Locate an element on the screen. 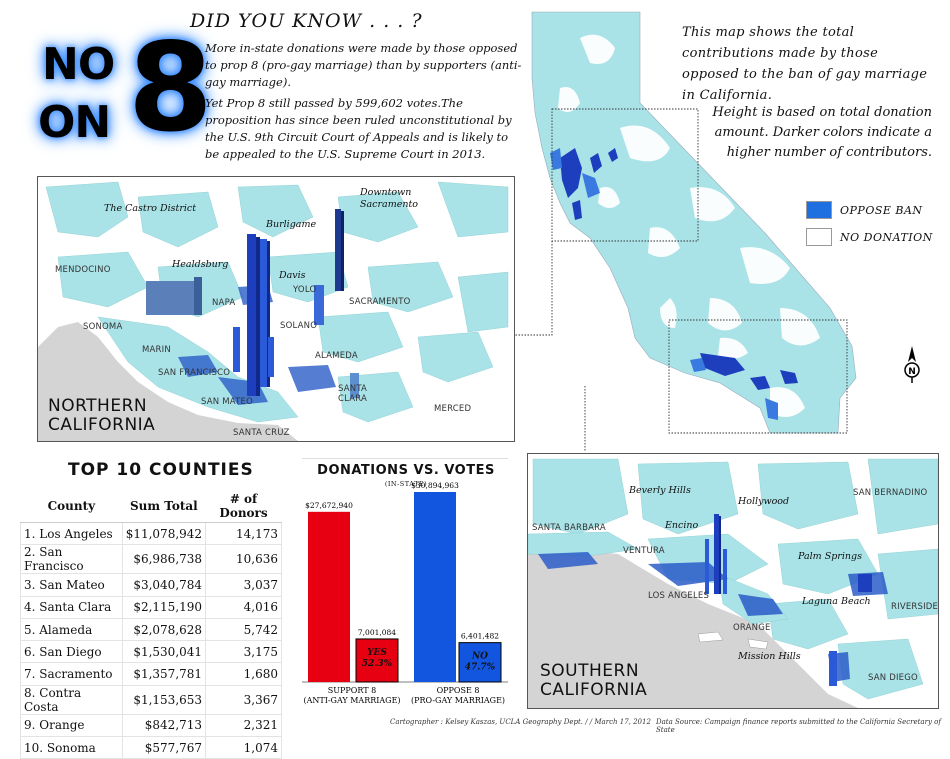 The height and width of the screenshot is (759, 950). sum-total-cell: $1,153,653 is located at coordinates (164, 700).